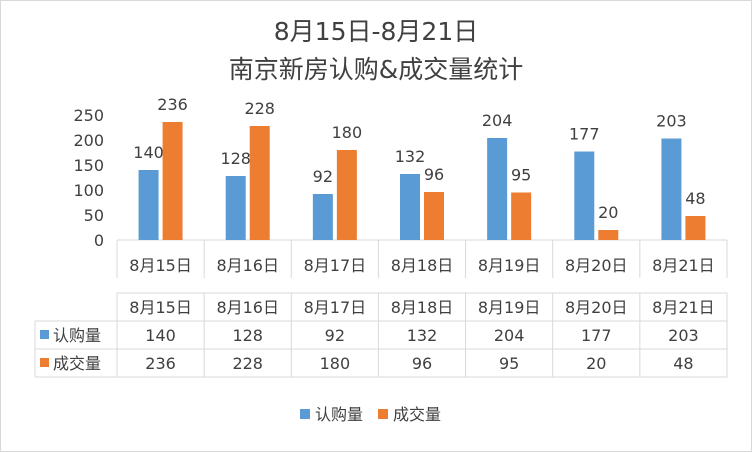 The width and height of the screenshot is (752, 452). I want to click on table-header-cell: 8月17日, so click(335, 307).